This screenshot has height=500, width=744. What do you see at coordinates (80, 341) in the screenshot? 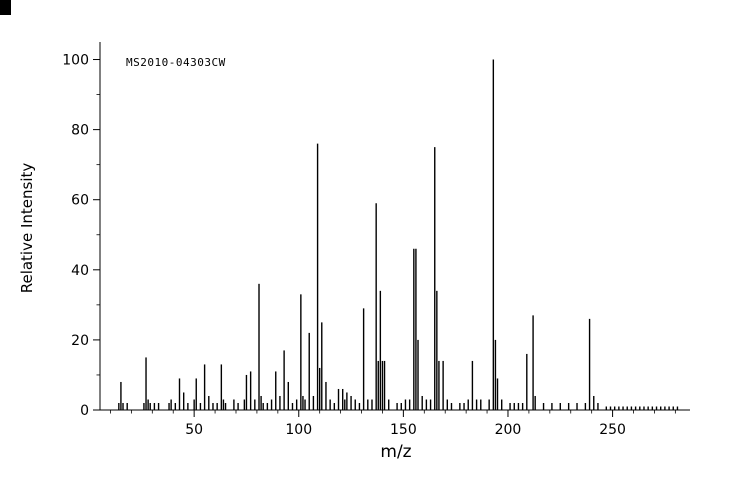
I see `y-tick-label: 20` at bounding box center [80, 341].